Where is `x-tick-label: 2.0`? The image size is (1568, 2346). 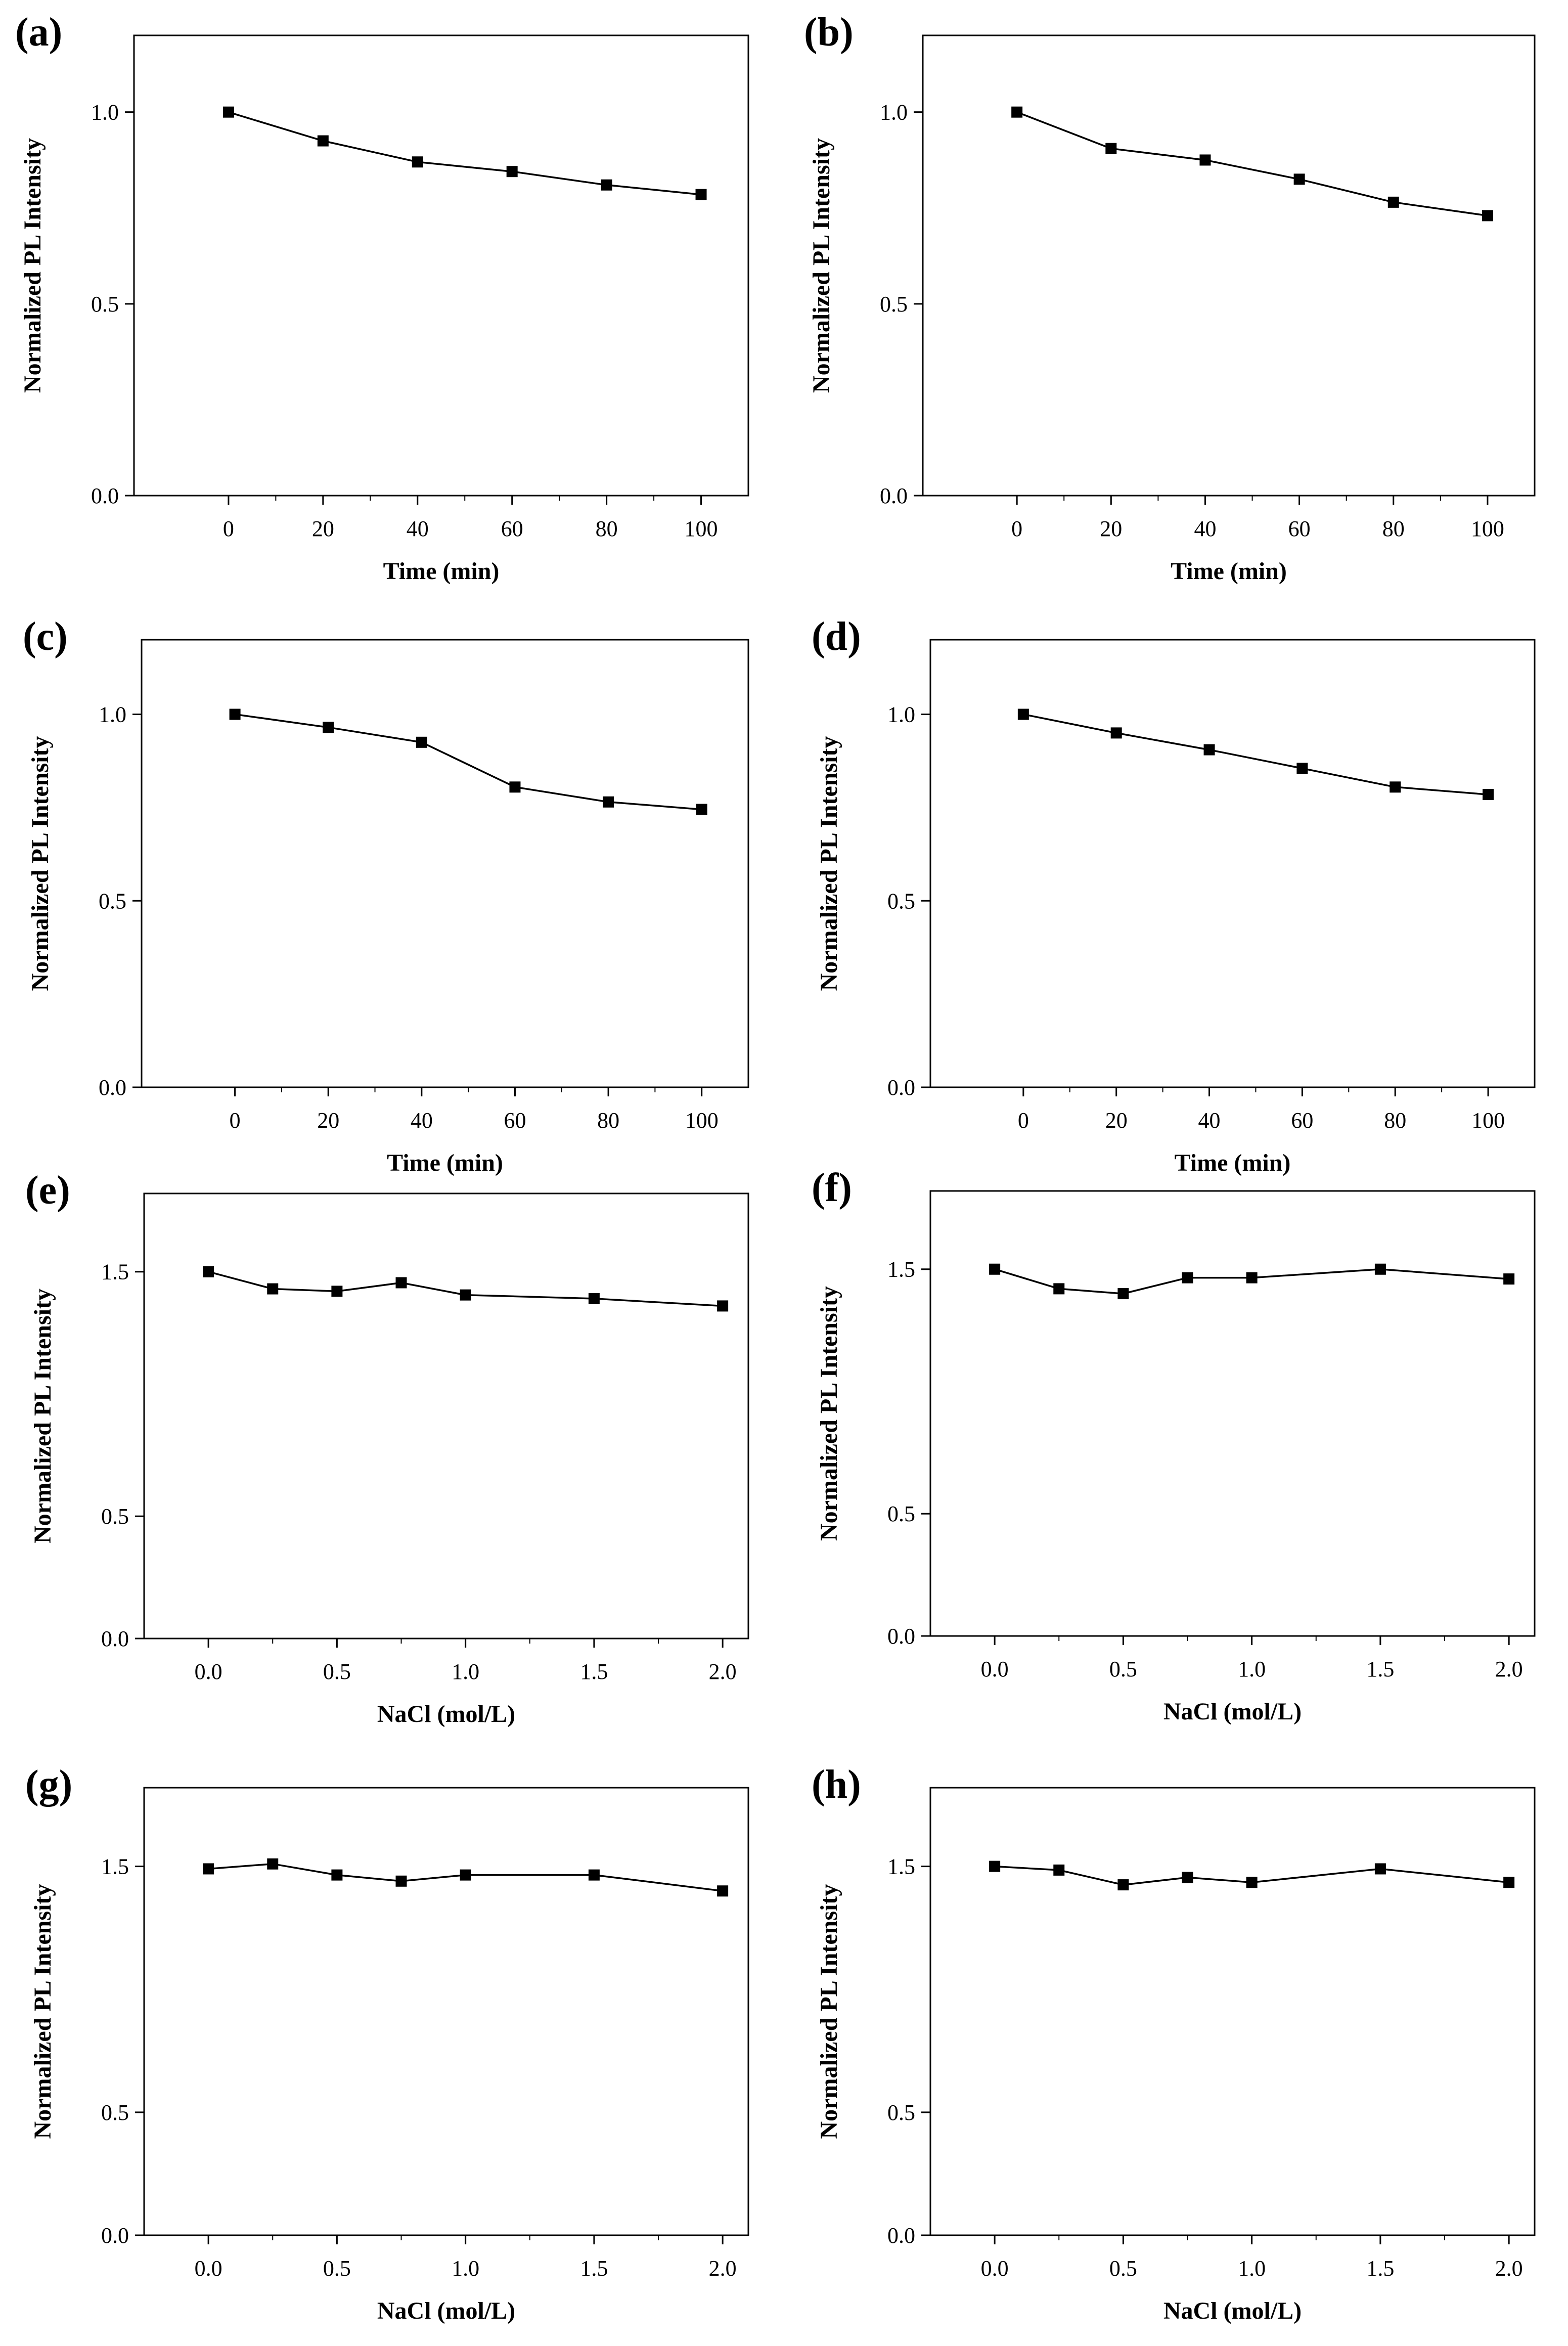
x-tick-label: 2.0 is located at coordinates (1509, 1669).